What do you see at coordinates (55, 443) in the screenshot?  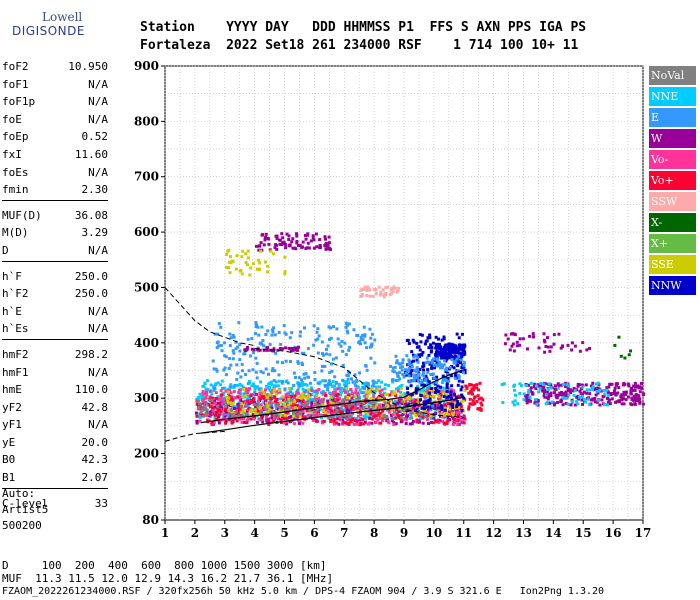 I see `param-row: yE 20.0` at bounding box center [55, 443].